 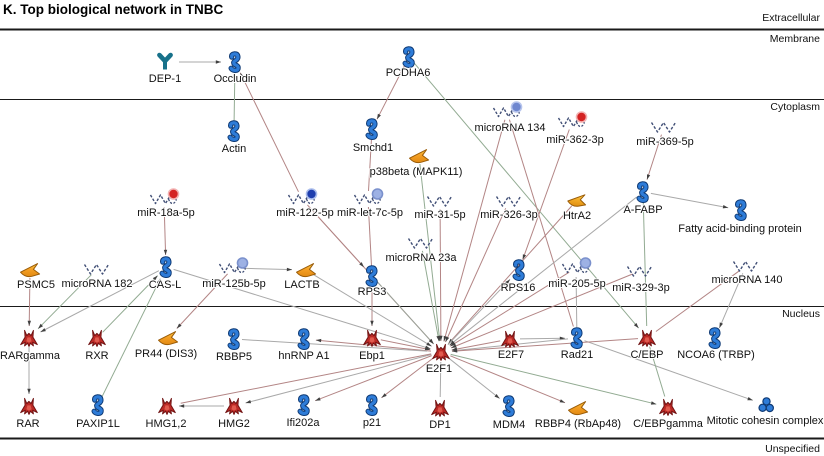 What do you see at coordinates (372, 292) in the screenshot?
I see `svg-text: RPS3` at bounding box center [372, 292].